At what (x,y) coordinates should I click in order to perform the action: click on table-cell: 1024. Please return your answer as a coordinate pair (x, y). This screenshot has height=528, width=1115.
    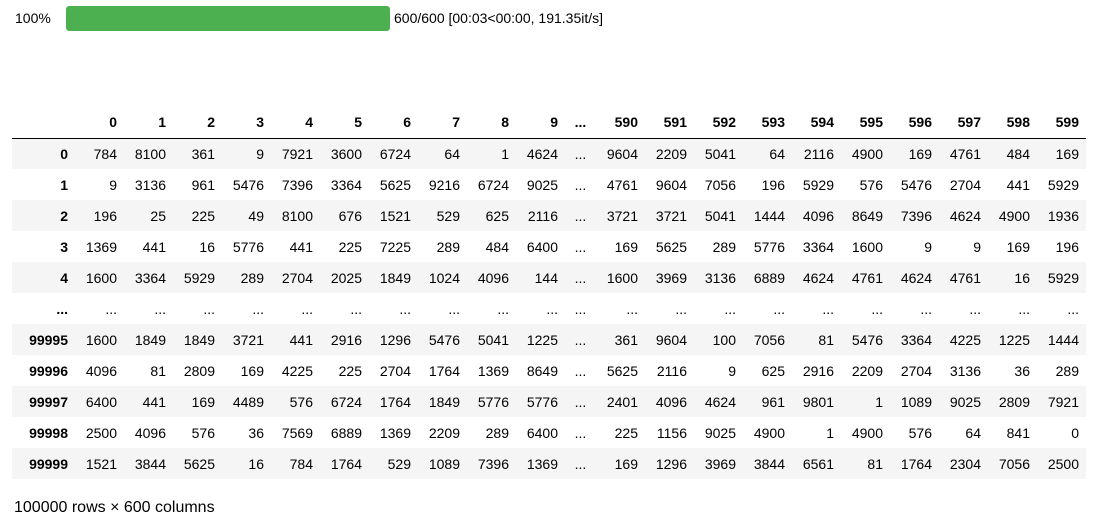
    Looking at the image, I should click on (444, 277).